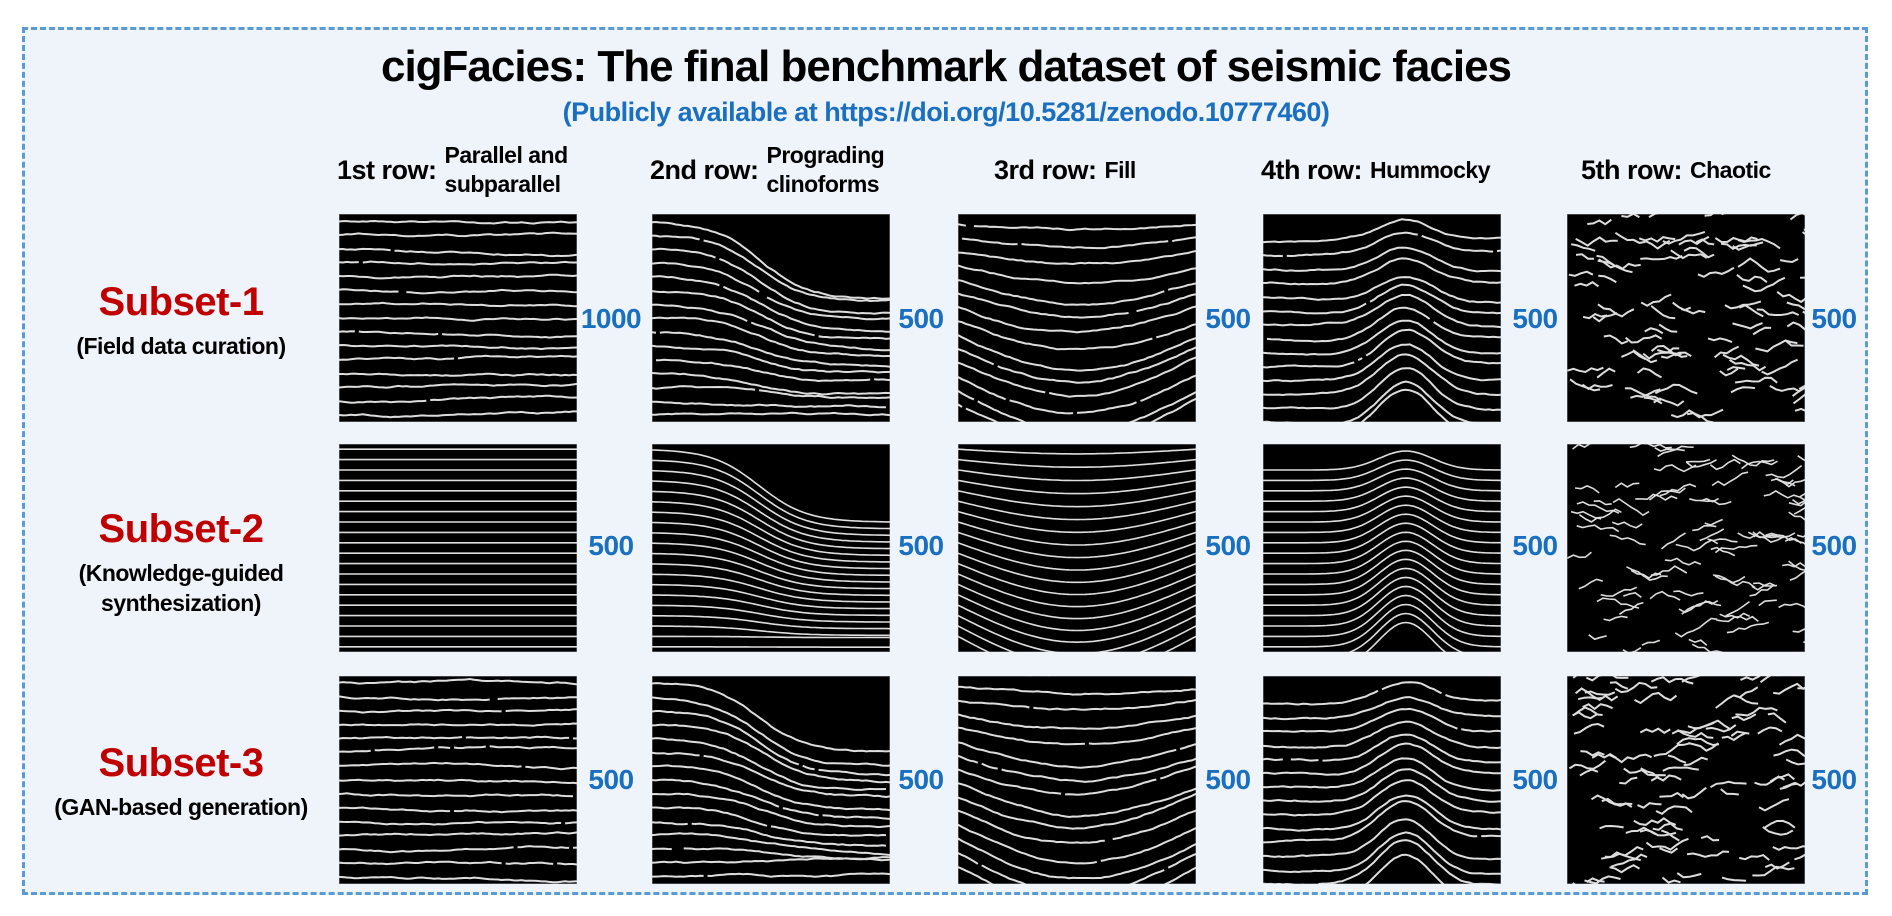 The image size is (1892, 916). Describe the element at coordinates (825, 169) in the screenshot. I see `column-name: Prograding clinoforms` at that location.